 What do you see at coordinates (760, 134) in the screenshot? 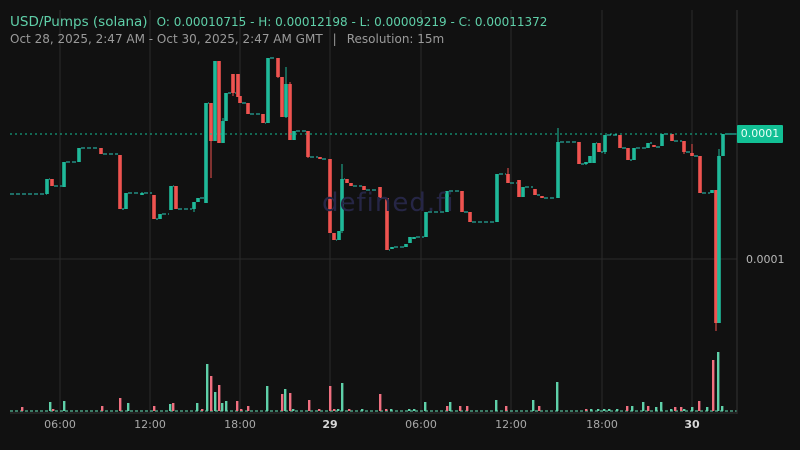
I see `current-price-tag: 0.0001` at bounding box center [760, 134].